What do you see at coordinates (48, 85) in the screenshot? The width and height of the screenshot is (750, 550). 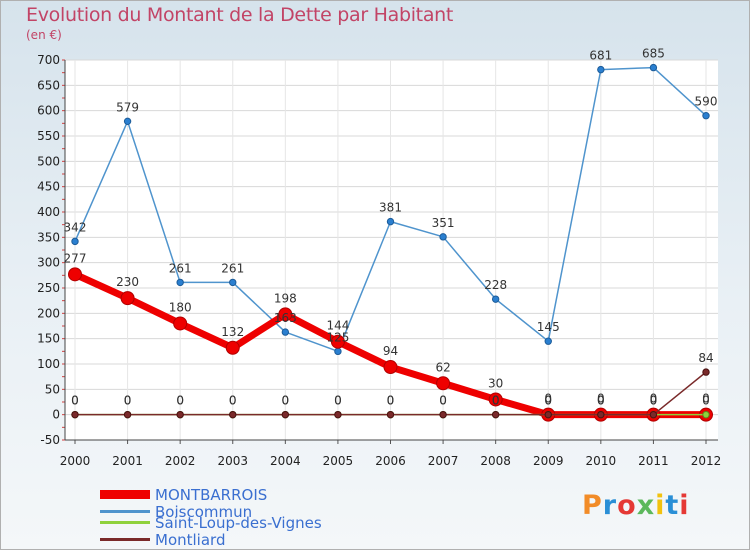 I see `y-tick-label: 650` at bounding box center [48, 85].